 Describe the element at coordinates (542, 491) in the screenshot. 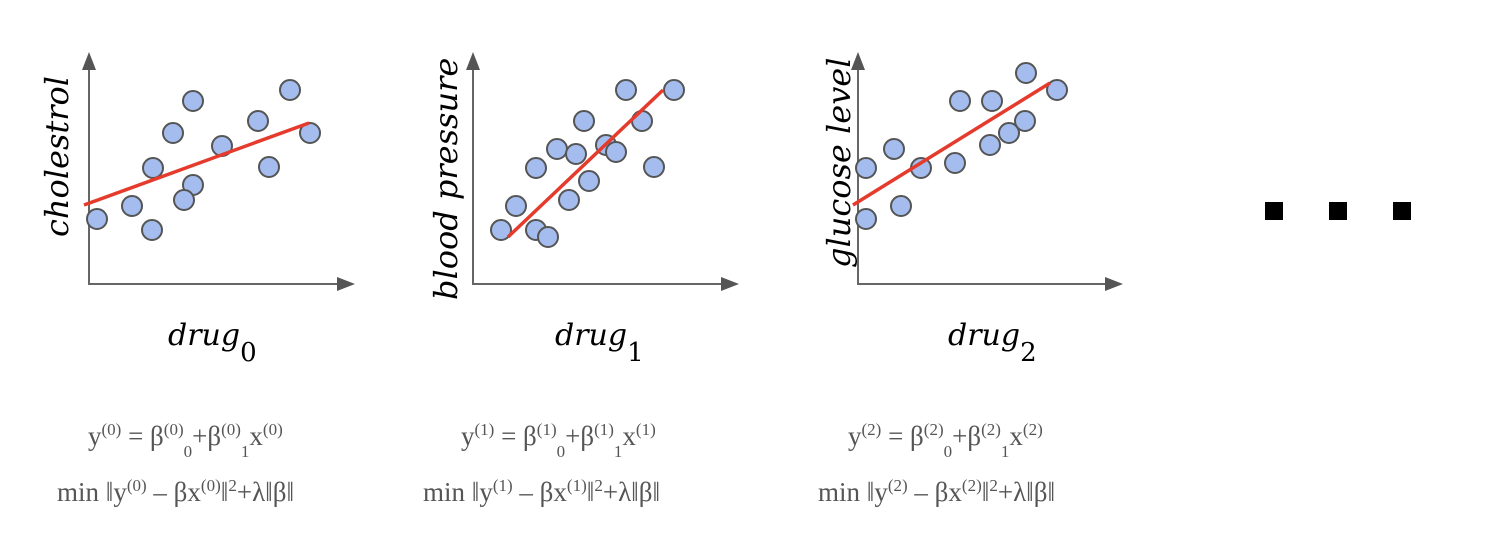

I see `panel-1-loss-equation: min ‖y(1) – βx(1)‖2+λ‖β‖` at that location.